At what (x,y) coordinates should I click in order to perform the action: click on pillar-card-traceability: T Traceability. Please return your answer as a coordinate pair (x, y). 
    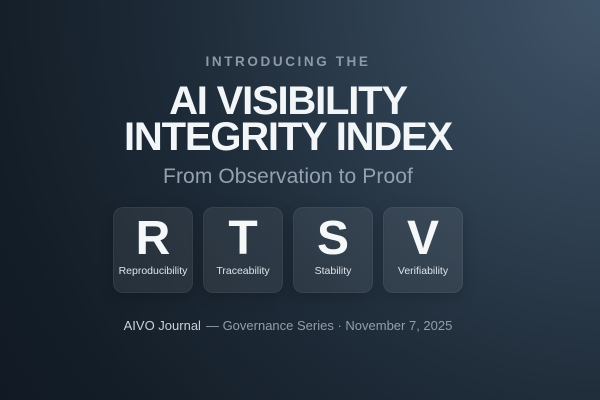
    Looking at the image, I should click on (243, 250).